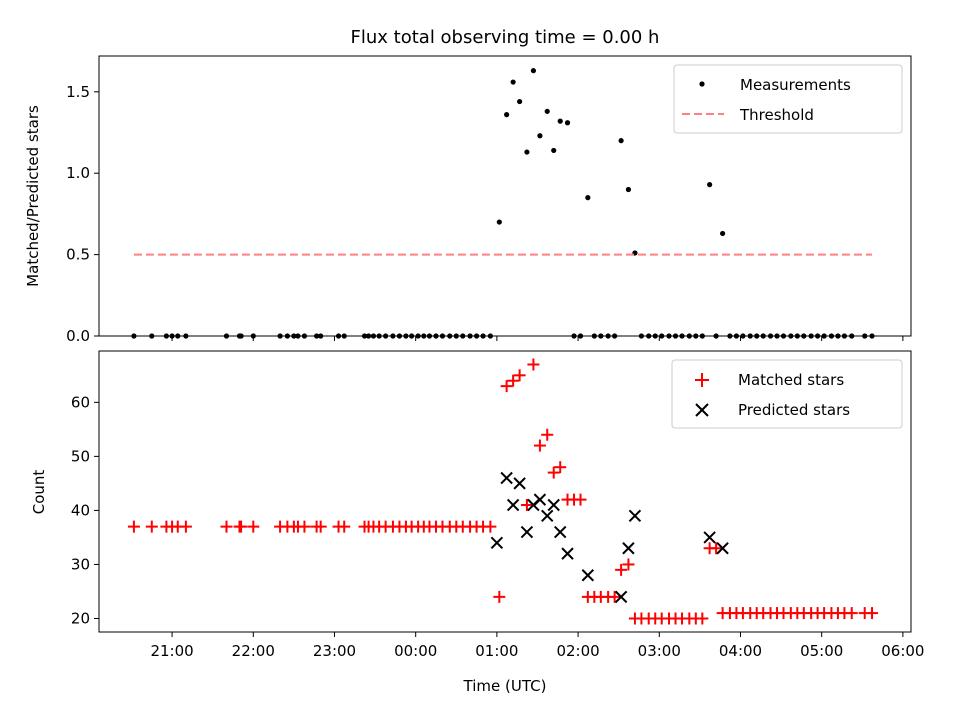 The image size is (960, 720). Describe the element at coordinates (505, 686) in the screenshot. I see `x-axis-label: Time (UTC)` at that location.